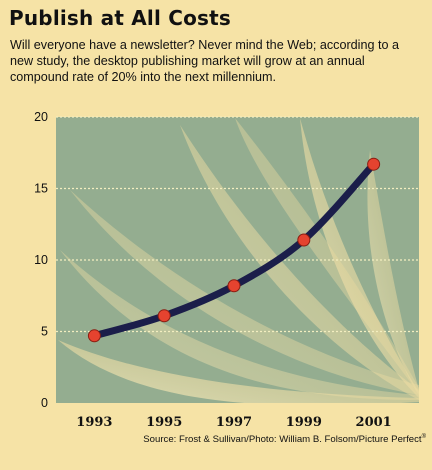 The width and height of the screenshot is (432, 470). Describe the element at coordinates (164, 422) in the screenshot. I see `x-tick-label: 1995` at that location.